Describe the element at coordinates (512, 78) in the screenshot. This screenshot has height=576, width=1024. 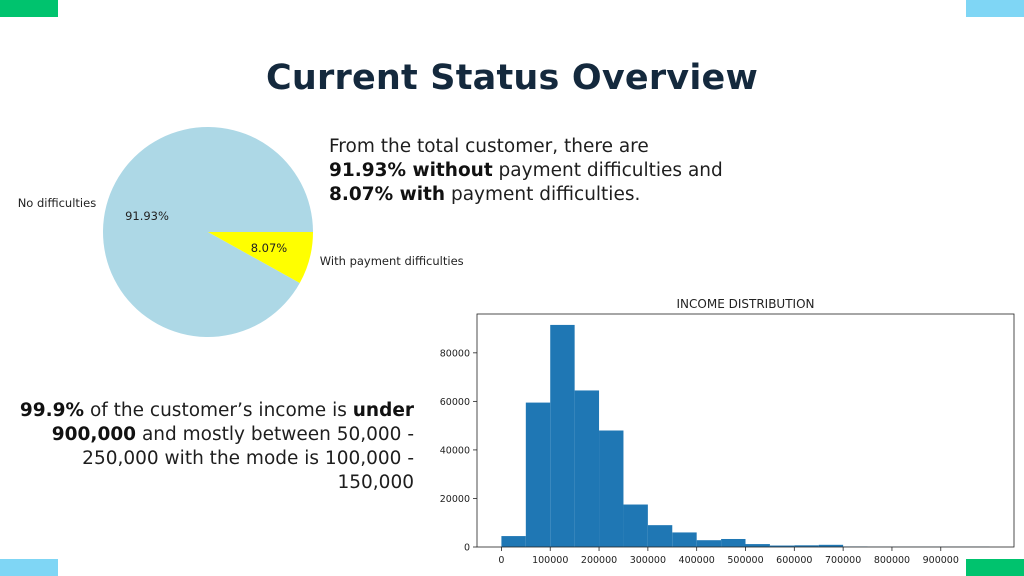
I see `slide-title: Current Status Overview` at that location.